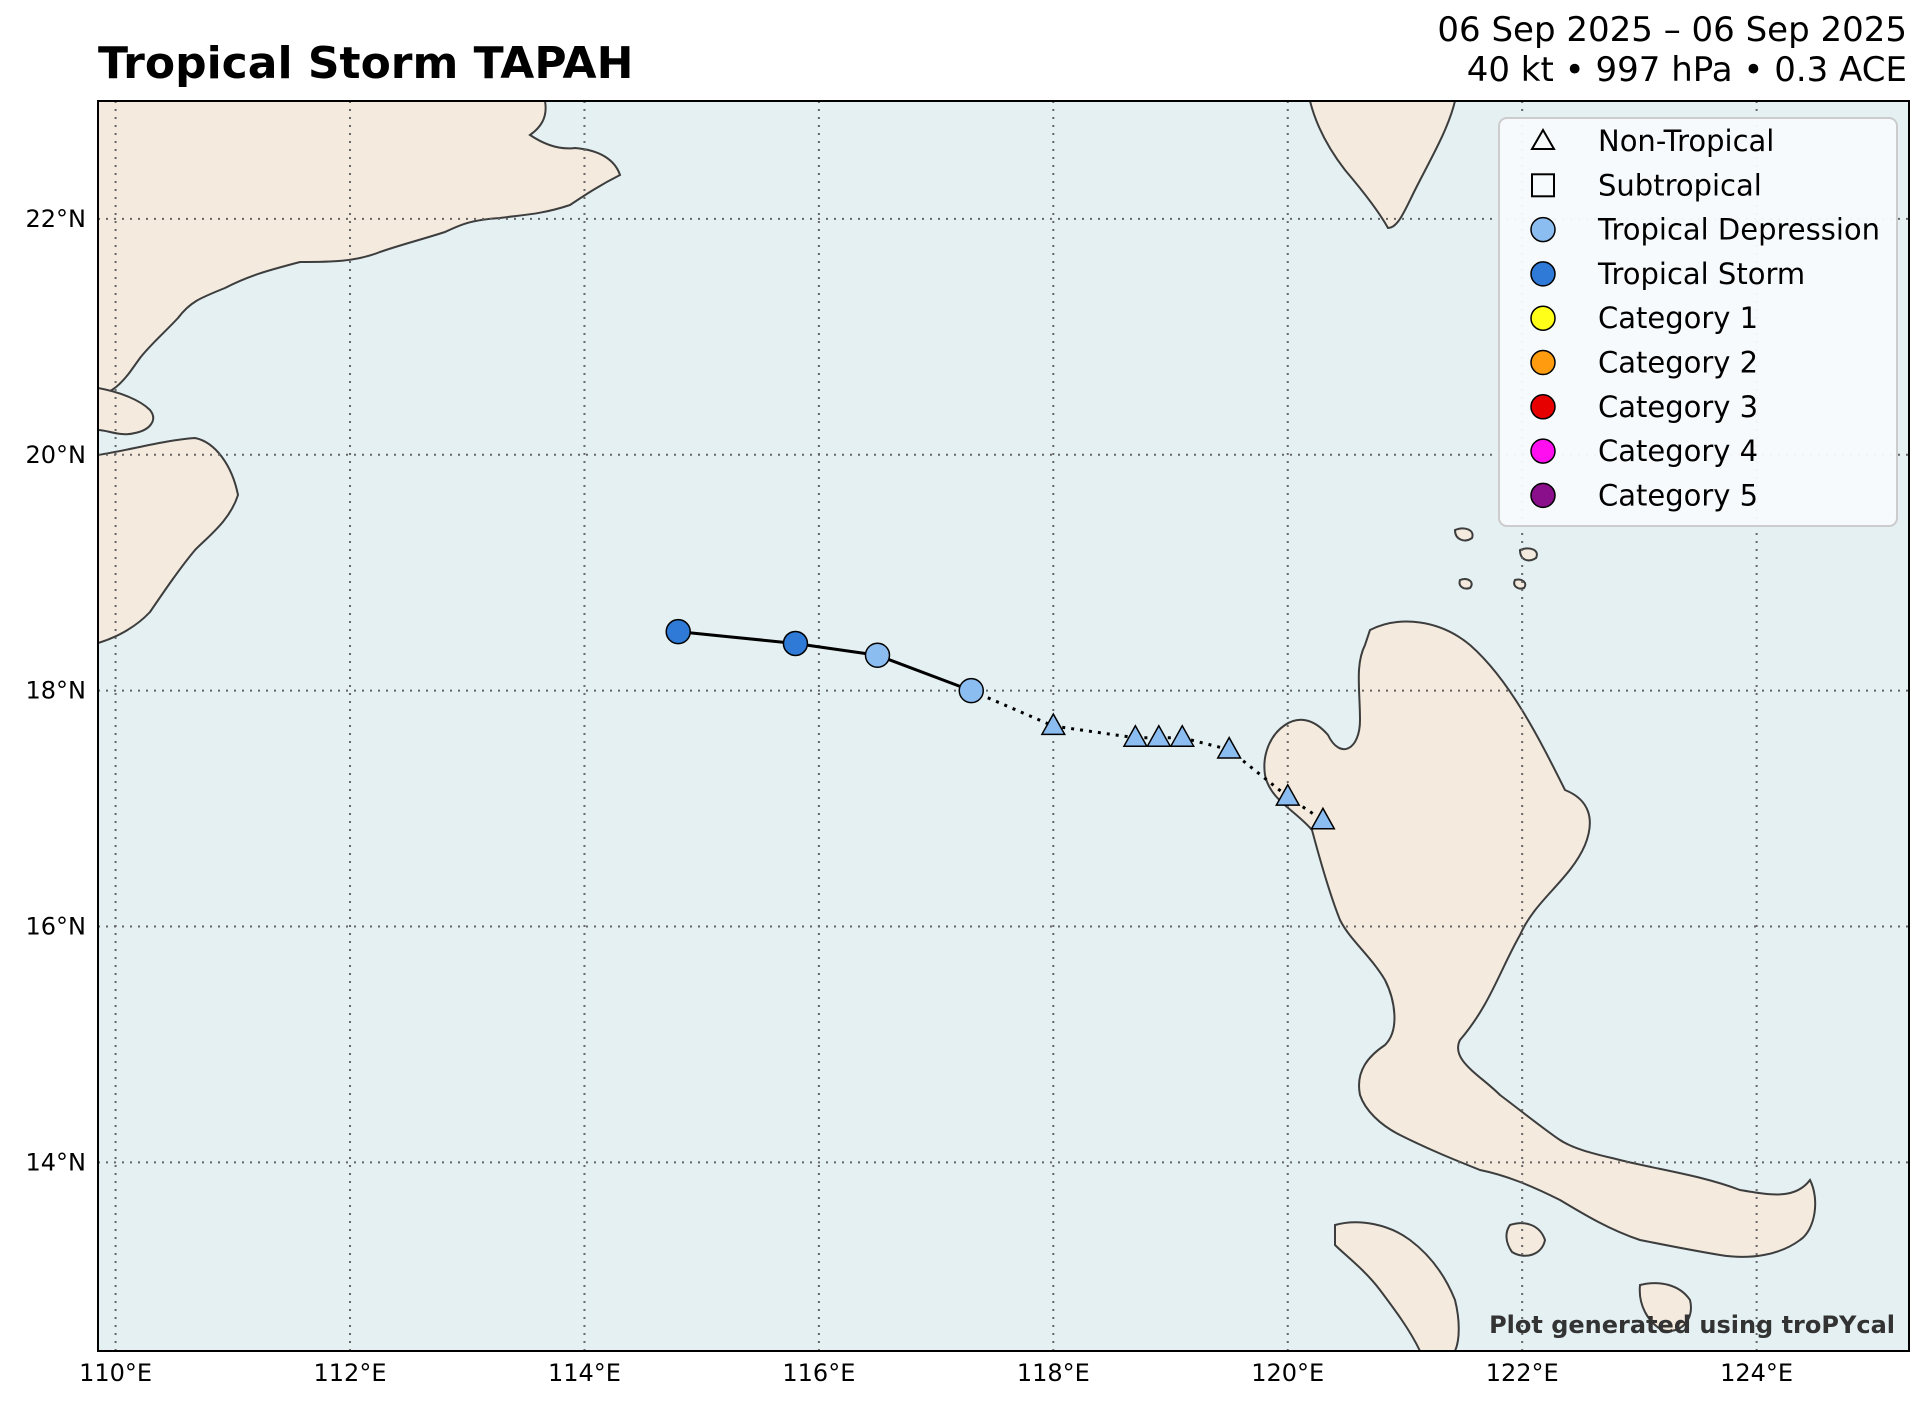 This screenshot has height=1406, width=1927. What do you see at coordinates (360, 248) in the screenshot?
I see `land-south-china-coast` at bounding box center [360, 248].